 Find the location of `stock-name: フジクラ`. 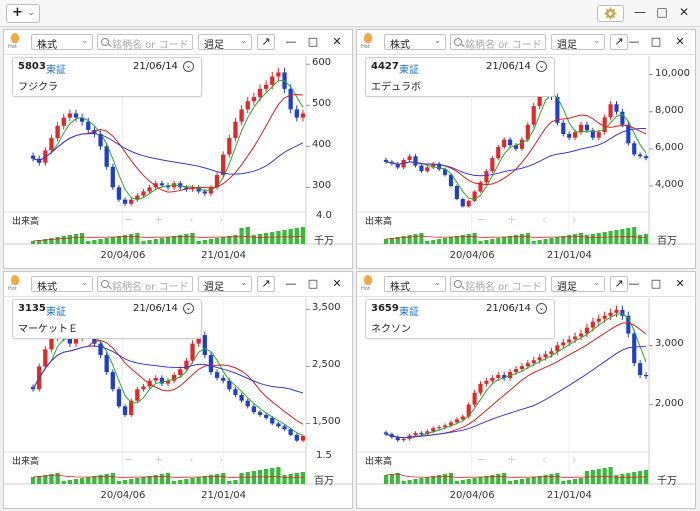

stock-name: フジクラ is located at coordinates (38, 87).